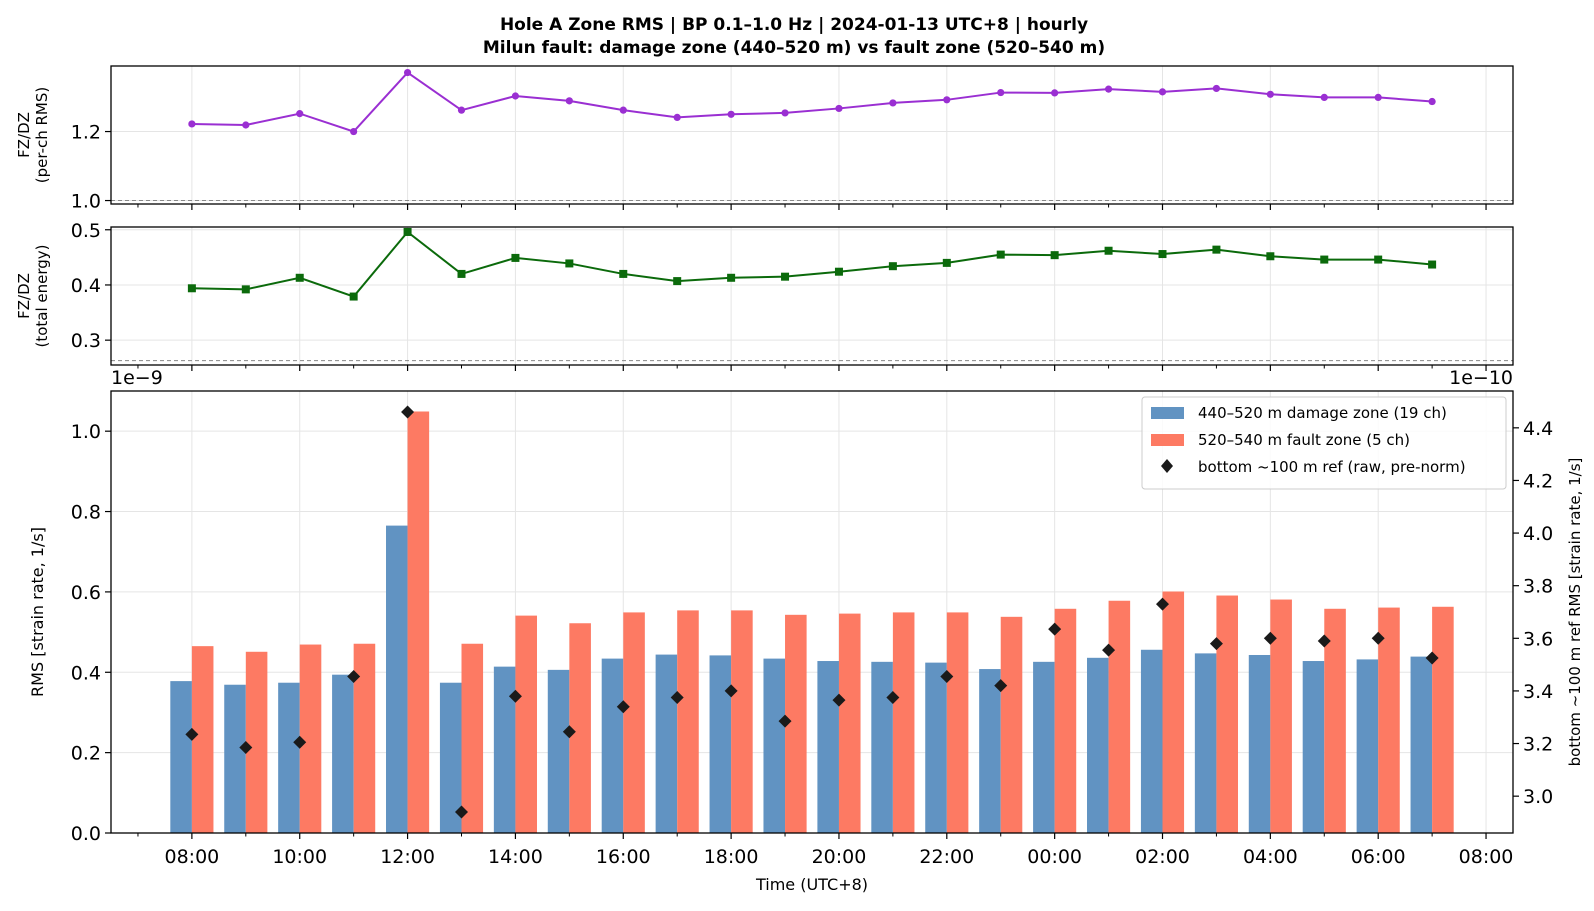 Image resolution: width=1594 pixels, height=911 pixels. Describe the element at coordinates (731, 857) in the screenshot. I see `x-tick-label: 18:00` at that location.